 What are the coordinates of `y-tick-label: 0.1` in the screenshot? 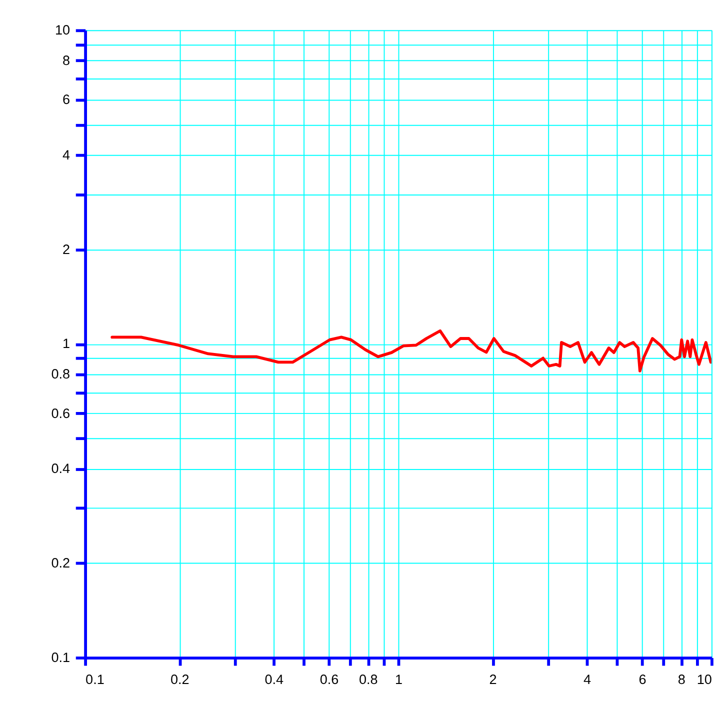 It's located at (60, 657).